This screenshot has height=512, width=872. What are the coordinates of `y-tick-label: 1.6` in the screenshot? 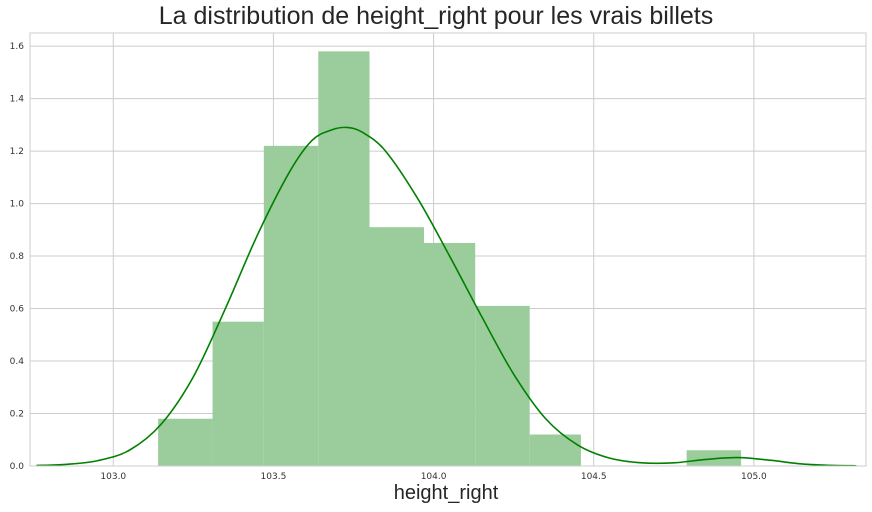 It's located at (17, 47).